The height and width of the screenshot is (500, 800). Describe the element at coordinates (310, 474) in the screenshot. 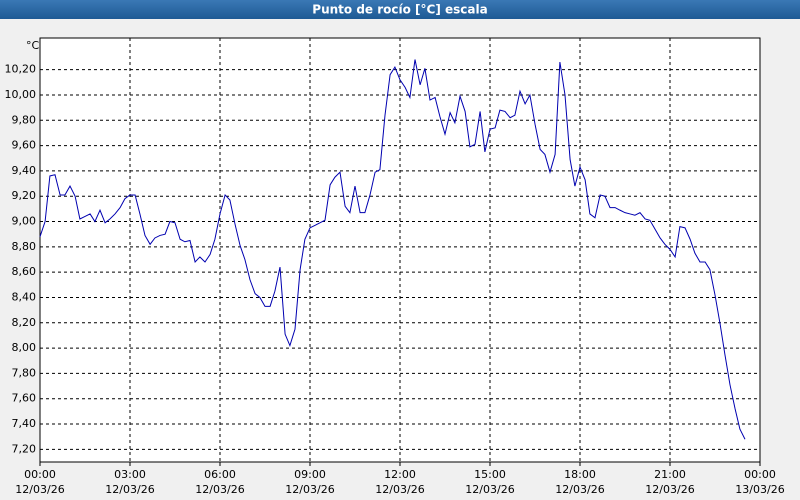

I see `x-tick-label: 09:00` at that location.